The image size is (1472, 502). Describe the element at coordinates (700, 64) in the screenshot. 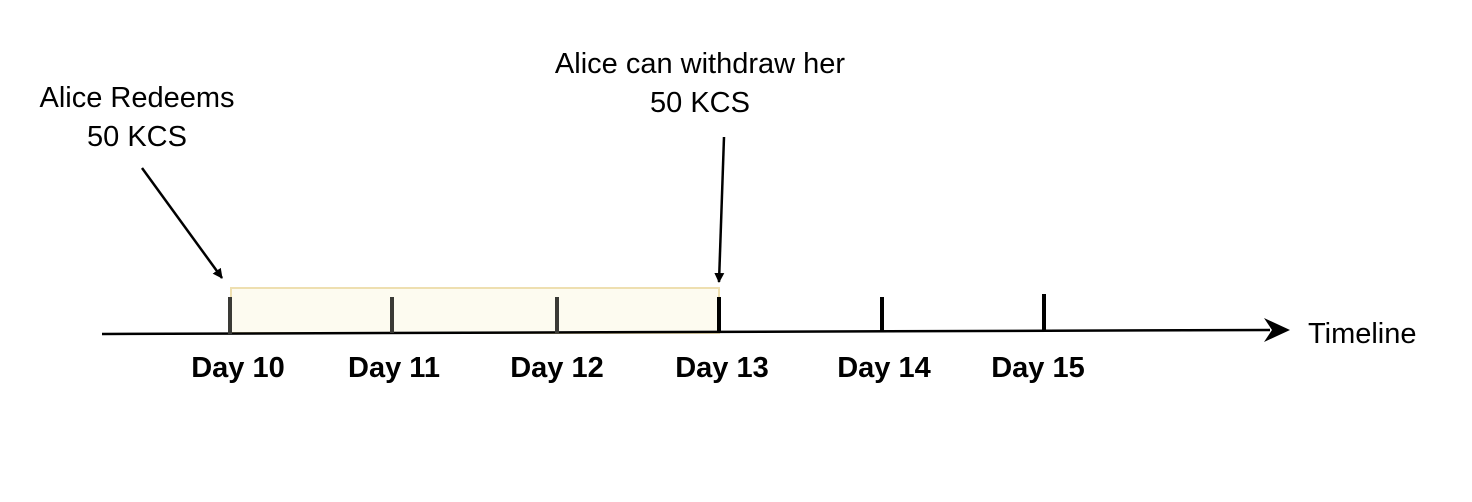

I see `withdraw-annotation-line1: Alice can withdraw her` at that location.